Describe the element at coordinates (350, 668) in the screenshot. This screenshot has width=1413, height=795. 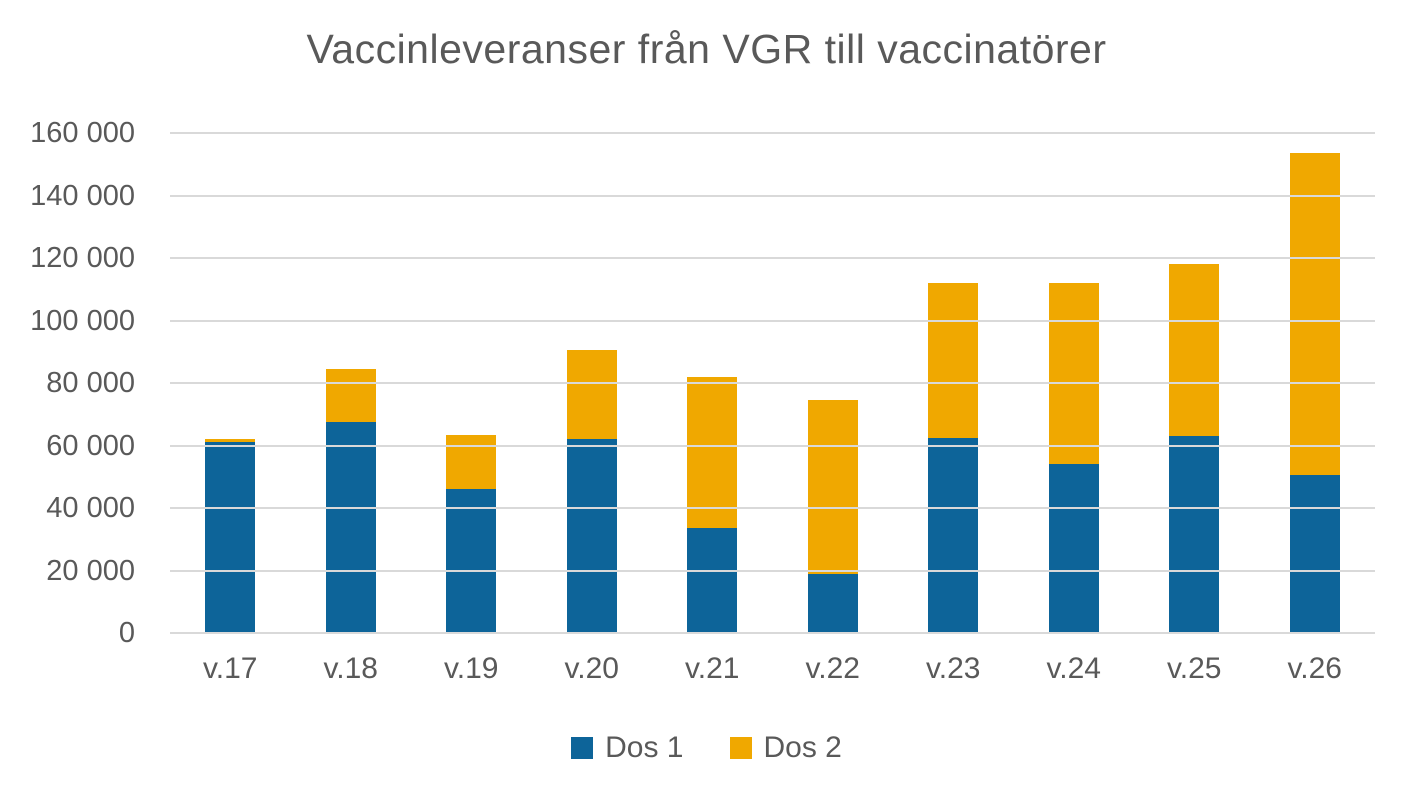
I see `x-axis-tick-label: v.18` at that location.